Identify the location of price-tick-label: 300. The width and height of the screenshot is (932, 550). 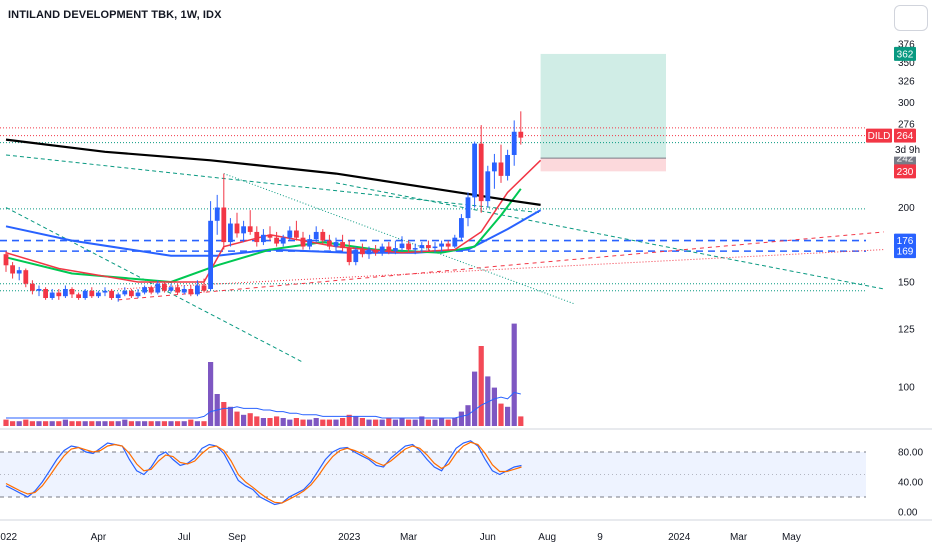
(906, 103).